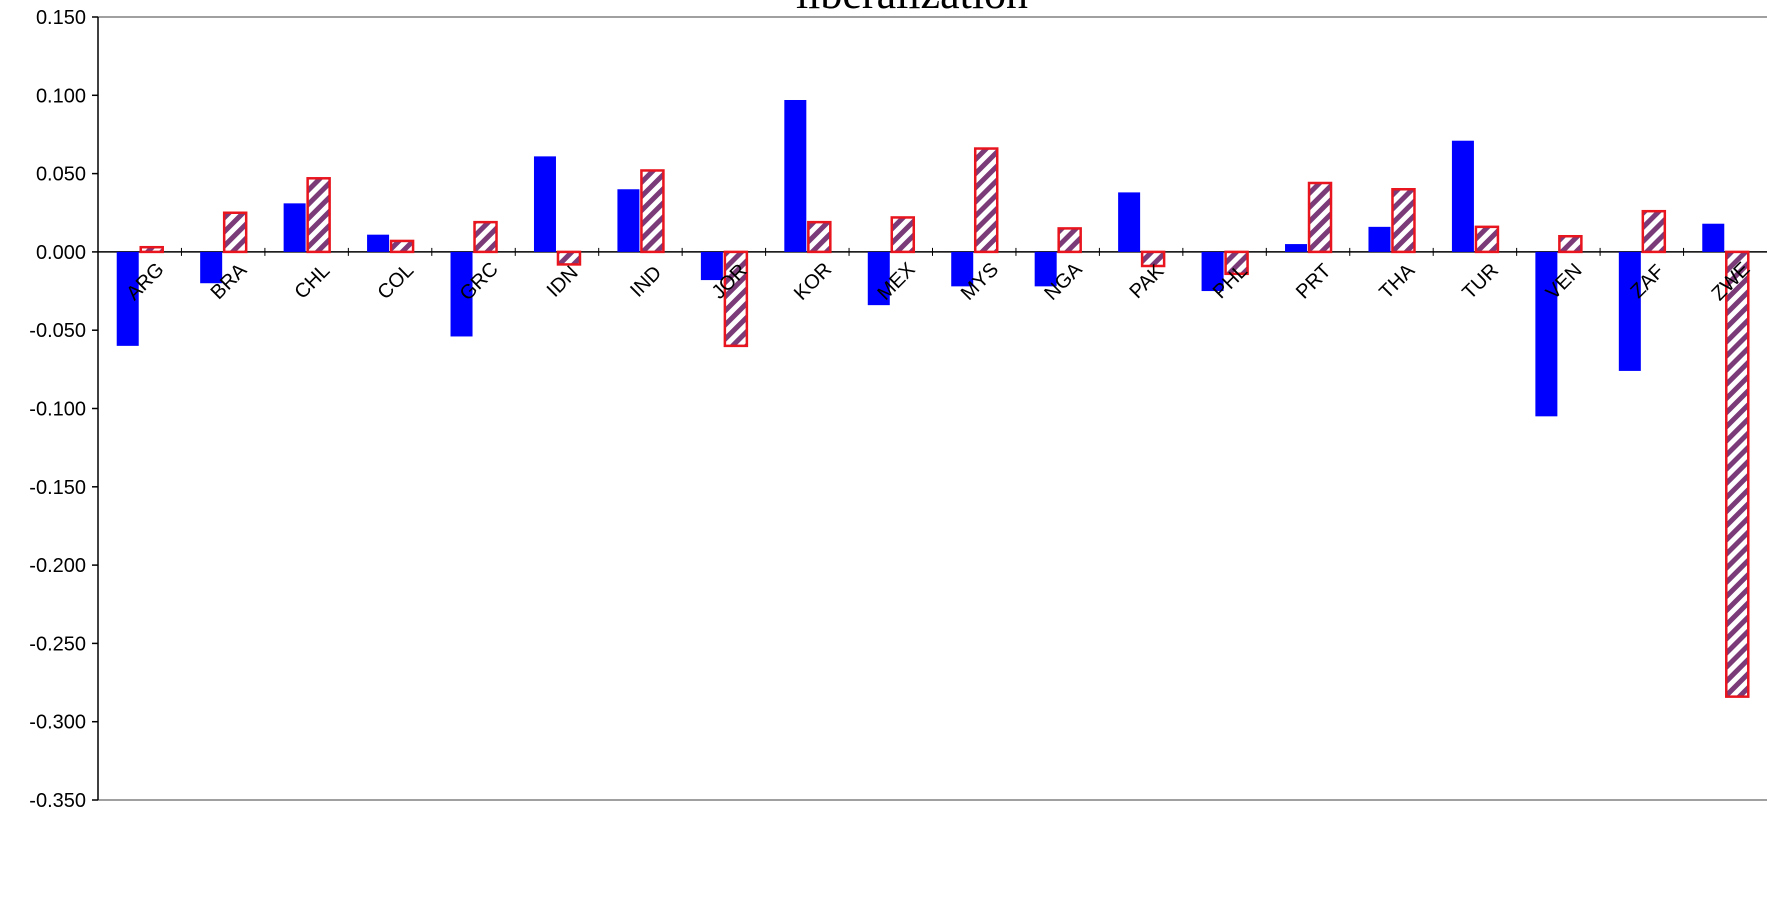 Image resolution: width=1767 pixels, height=906 pixels. I want to click on bar-solid-ARG, so click(127, 298).